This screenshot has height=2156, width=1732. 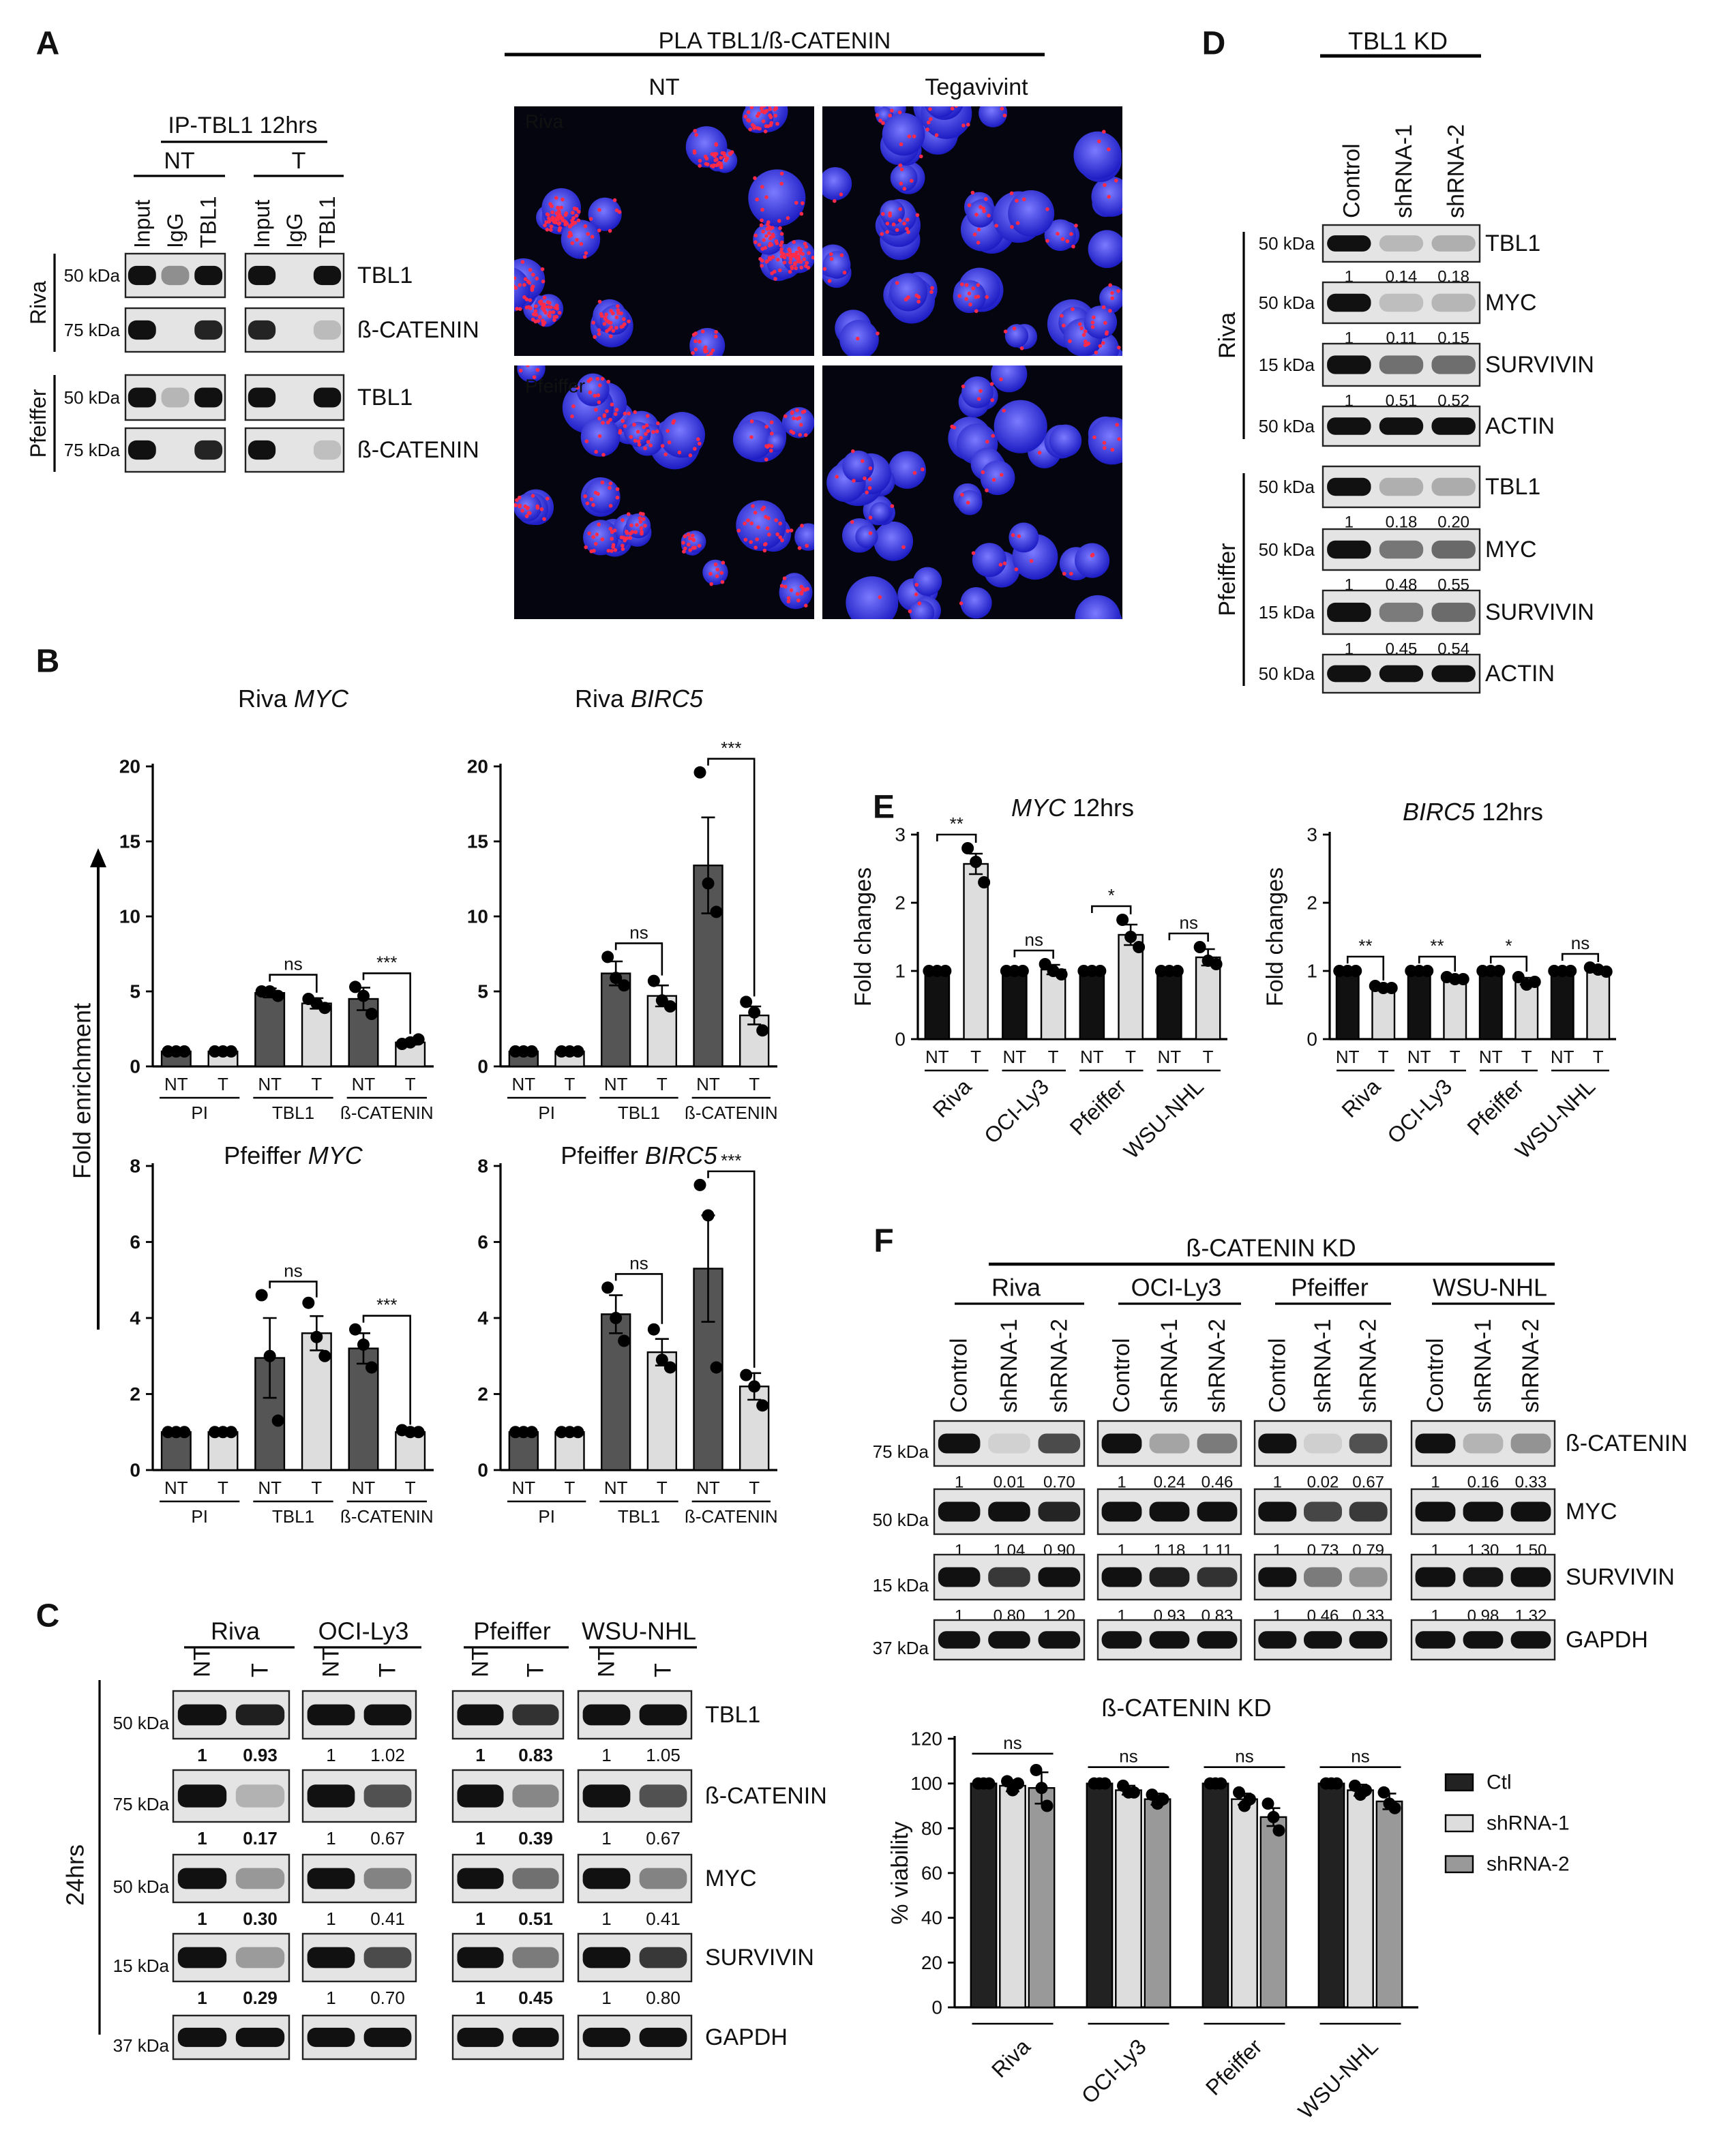 What do you see at coordinates (1511, 550) in the screenshot?
I see `label: MYC` at bounding box center [1511, 550].